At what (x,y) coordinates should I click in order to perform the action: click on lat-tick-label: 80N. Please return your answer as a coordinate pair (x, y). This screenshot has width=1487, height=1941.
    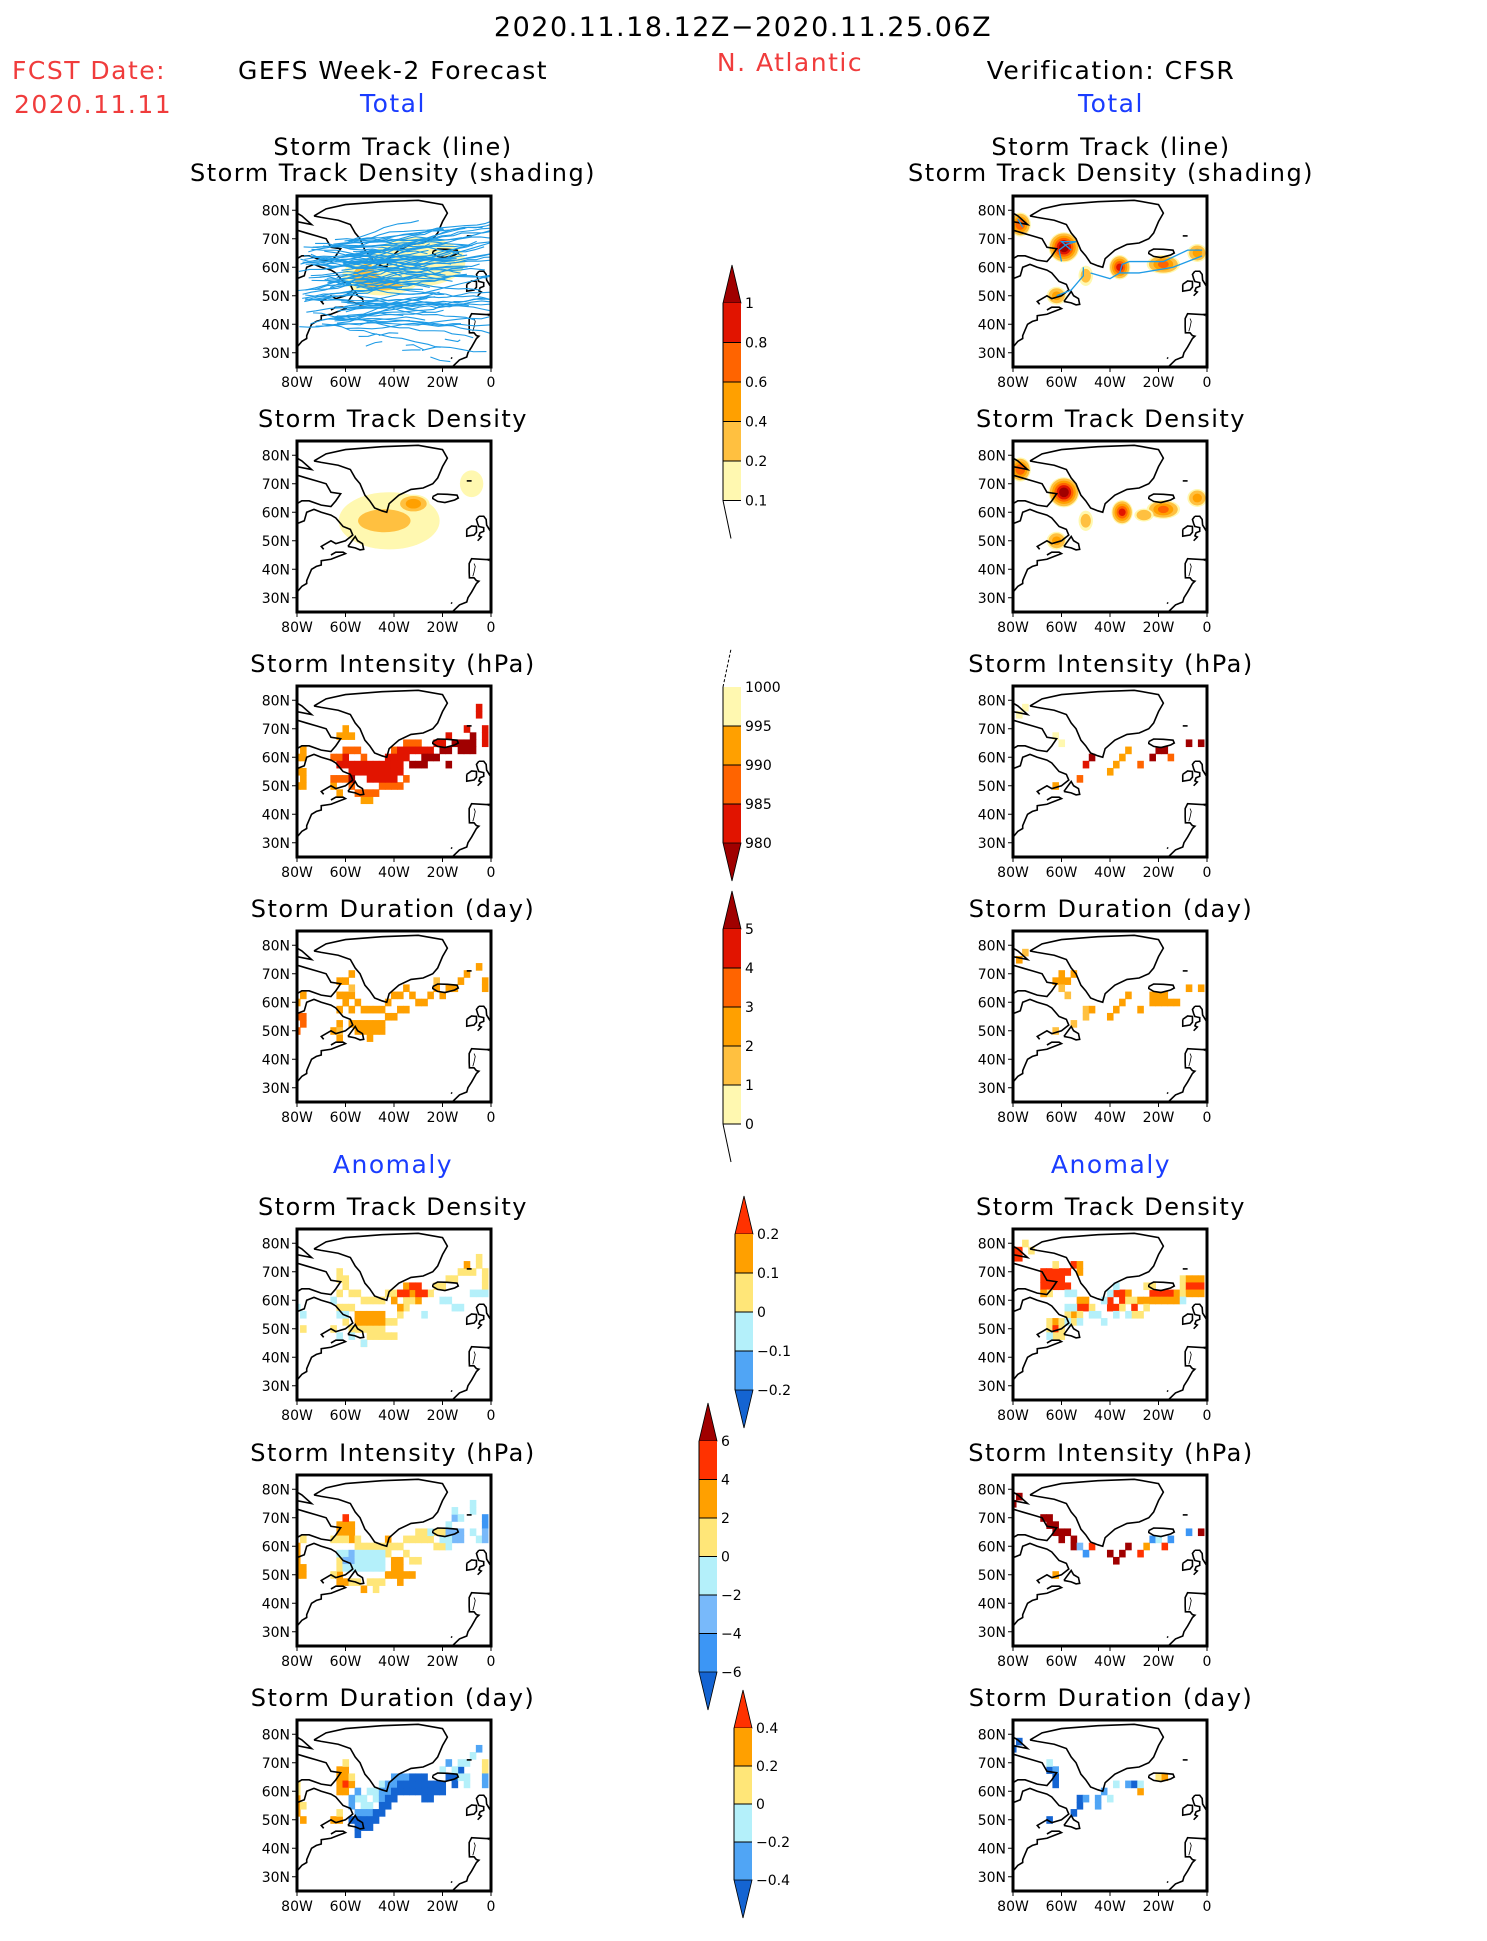
    Looking at the image, I should click on (276, 456).